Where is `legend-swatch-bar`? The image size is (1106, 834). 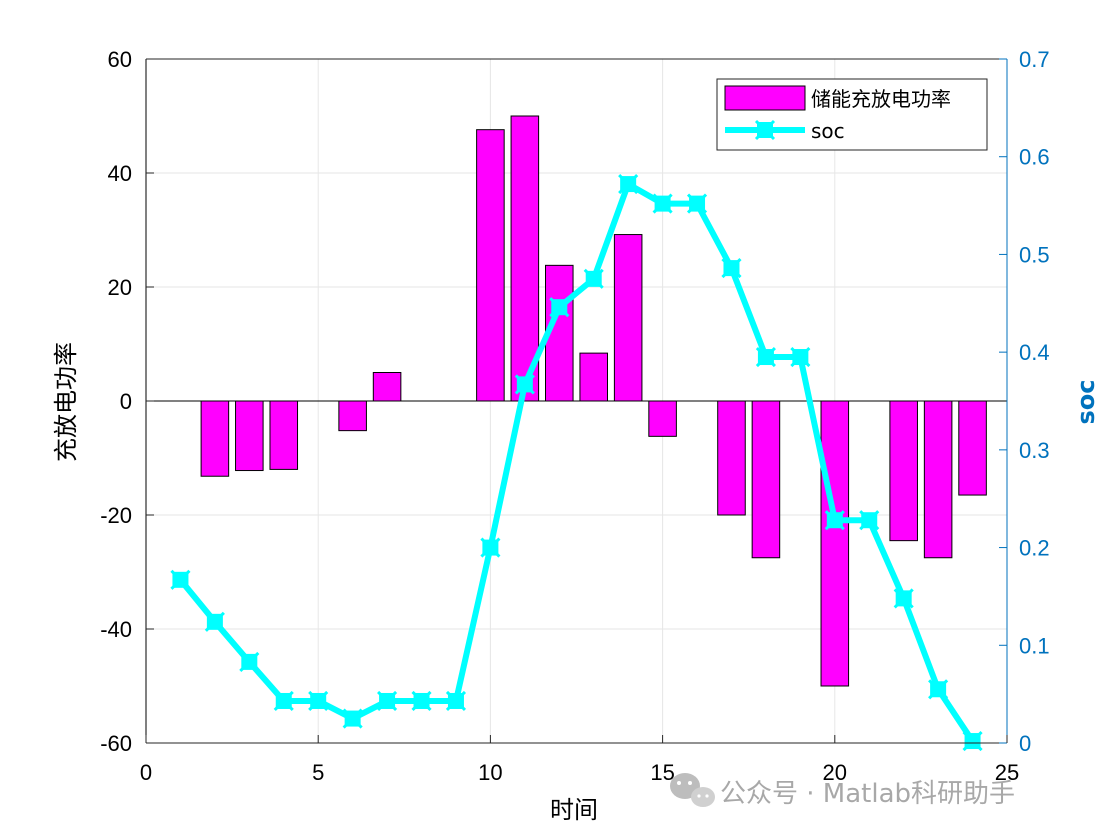 legend-swatch-bar is located at coordinates (765, 98).